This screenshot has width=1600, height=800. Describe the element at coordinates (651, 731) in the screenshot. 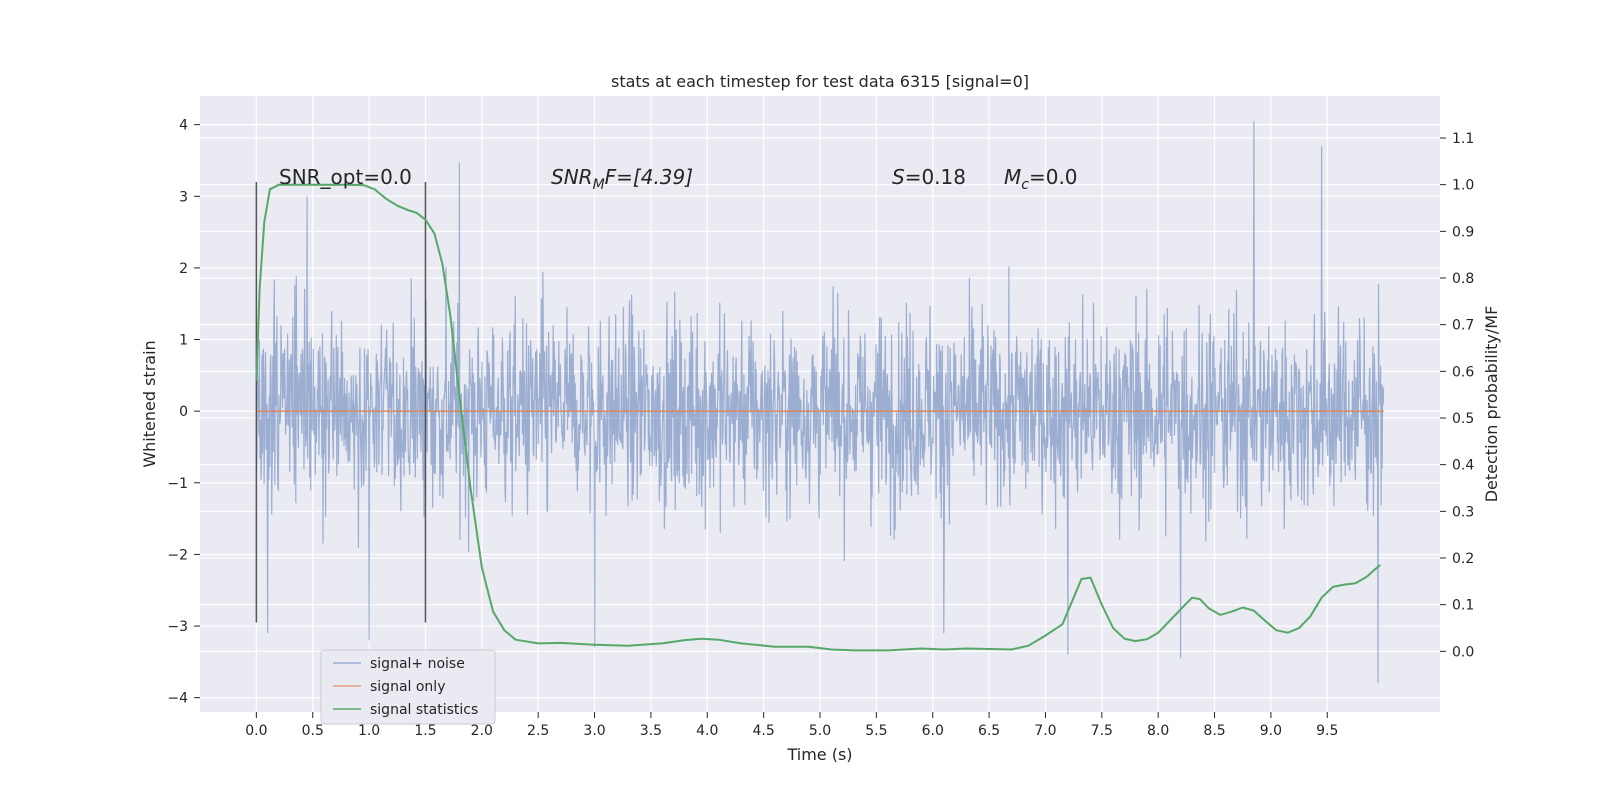

I see `x-tick-label-7: 3.5` at that location.